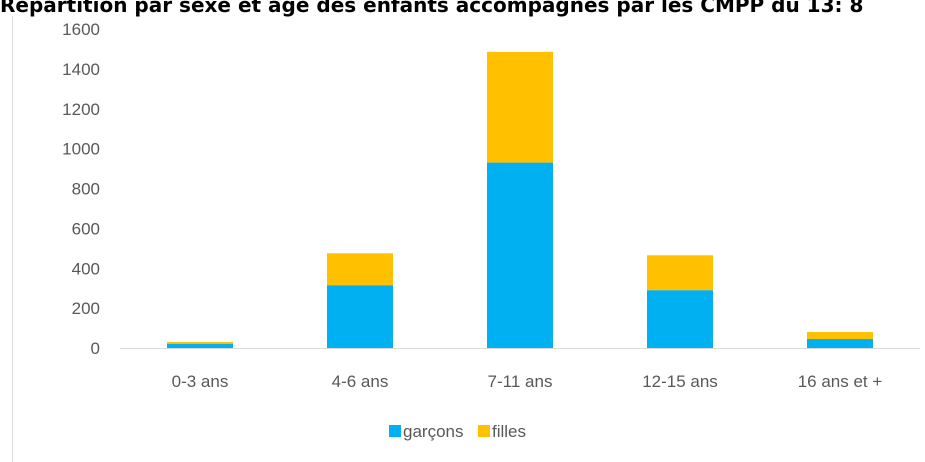  I want to click on y-axis: 0 200 400 600 800 1000 1200 1400 1600, so click(81, 189).